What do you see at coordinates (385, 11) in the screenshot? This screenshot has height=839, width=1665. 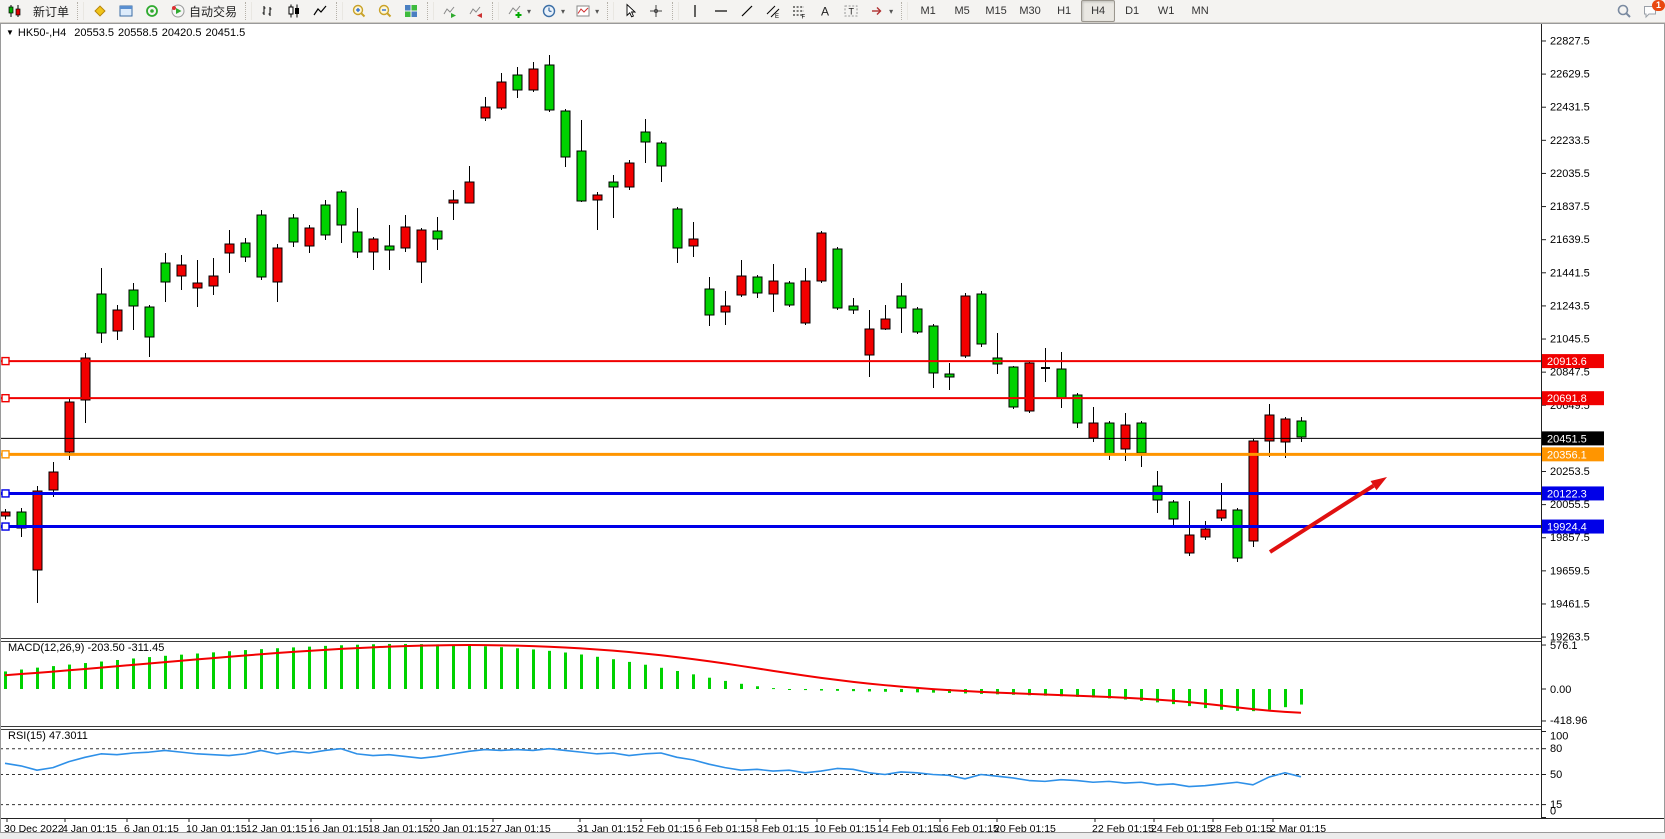 I see `zoom-out-button` at bounding box center [385, 11].